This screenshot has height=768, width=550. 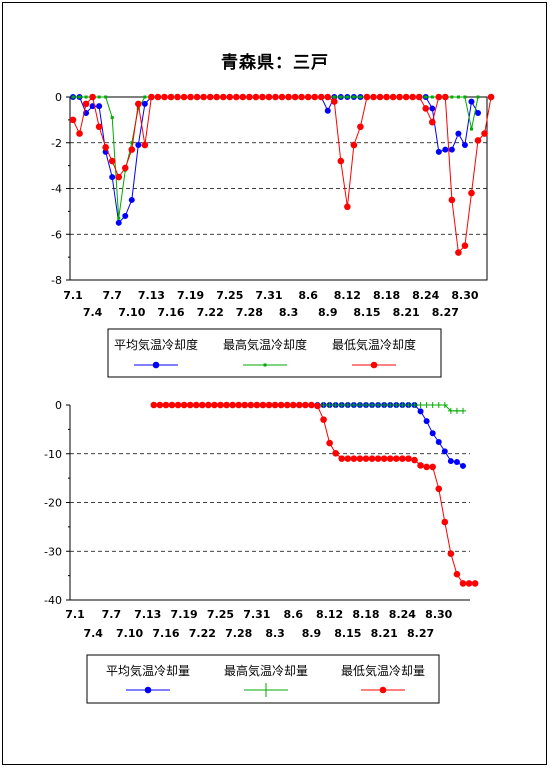 I want to click on x-tick-label: 8.3, so click(x=275, y=633).